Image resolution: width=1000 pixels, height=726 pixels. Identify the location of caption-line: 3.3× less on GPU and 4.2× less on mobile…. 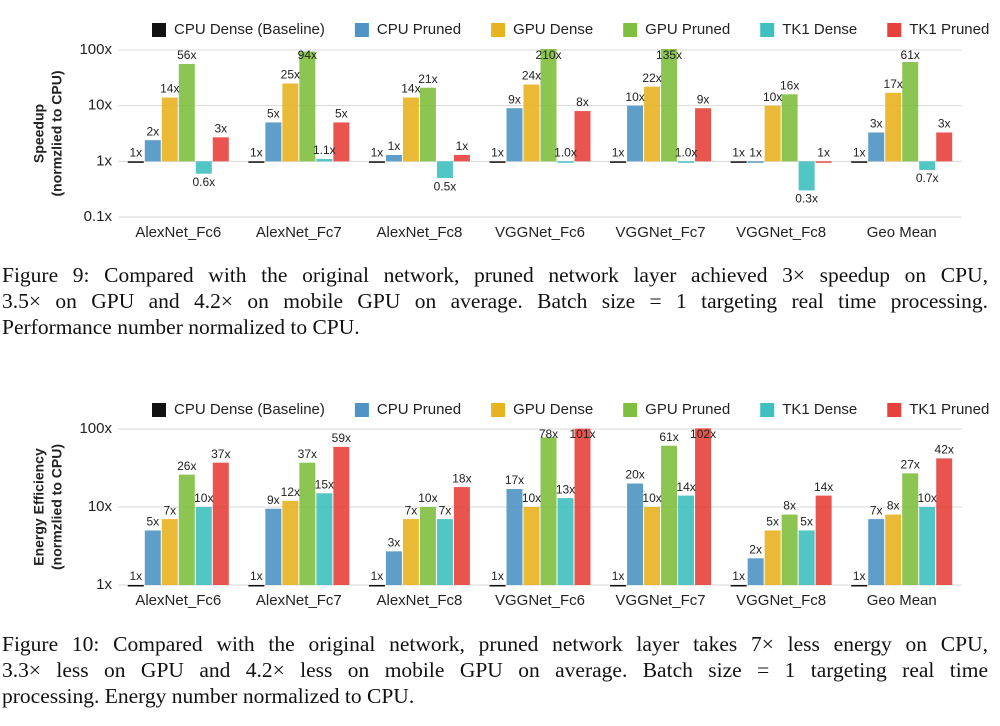
(495, 670).